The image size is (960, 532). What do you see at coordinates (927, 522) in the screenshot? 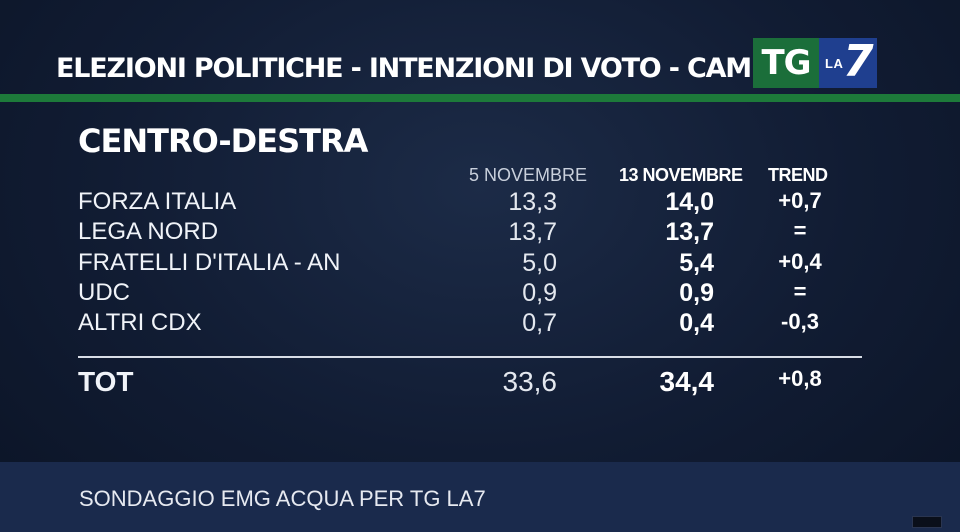
I see `broadcast-badge` at bounding box center [927, 522].